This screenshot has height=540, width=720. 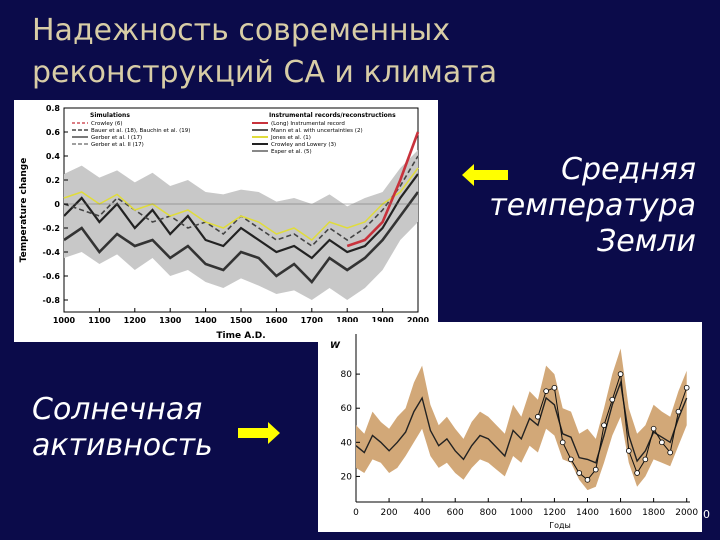 What do you see at coordinates (422, 513) in the screenshot?
I see `solar-x-tick-label: 400` at bounding box center [422, 513].